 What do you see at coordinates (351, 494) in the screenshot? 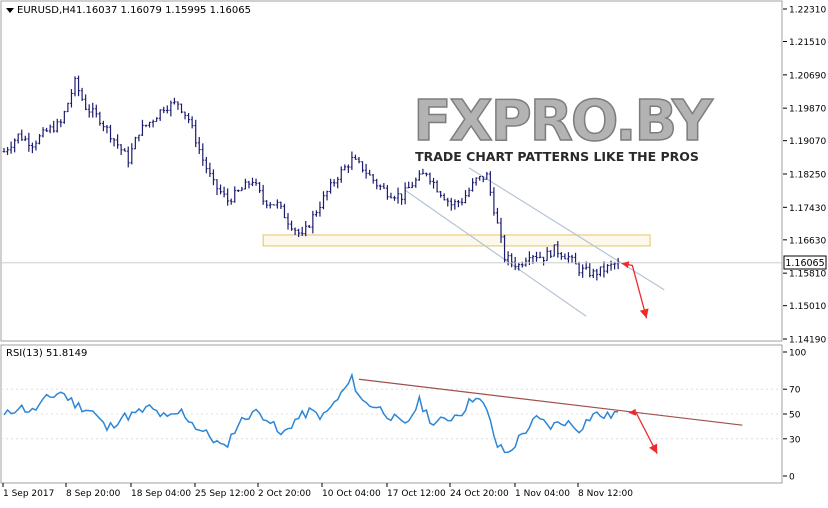
I see `time-tick-label: 10 Oct 04:00` at bounding box center [351, 494].